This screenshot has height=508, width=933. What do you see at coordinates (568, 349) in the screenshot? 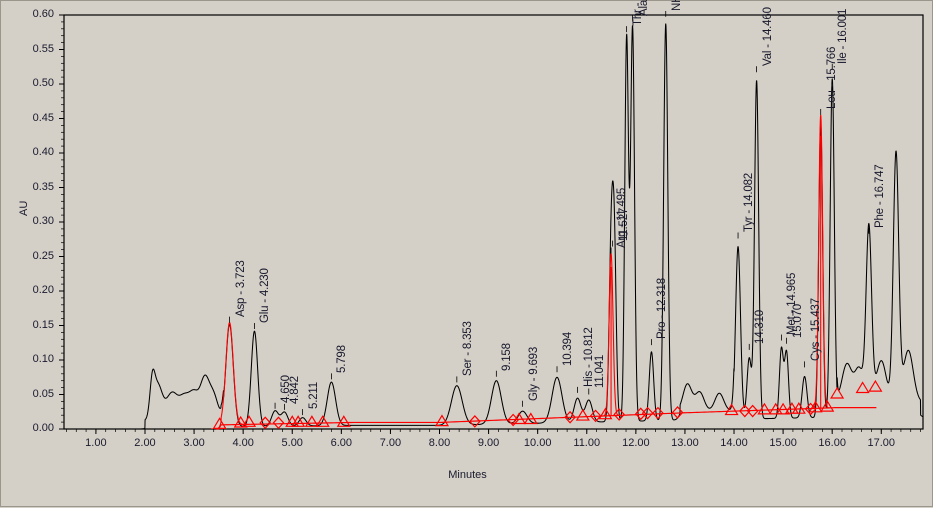
I see `peak-annotation-label: 10.394` at bounding box center [568, 349].